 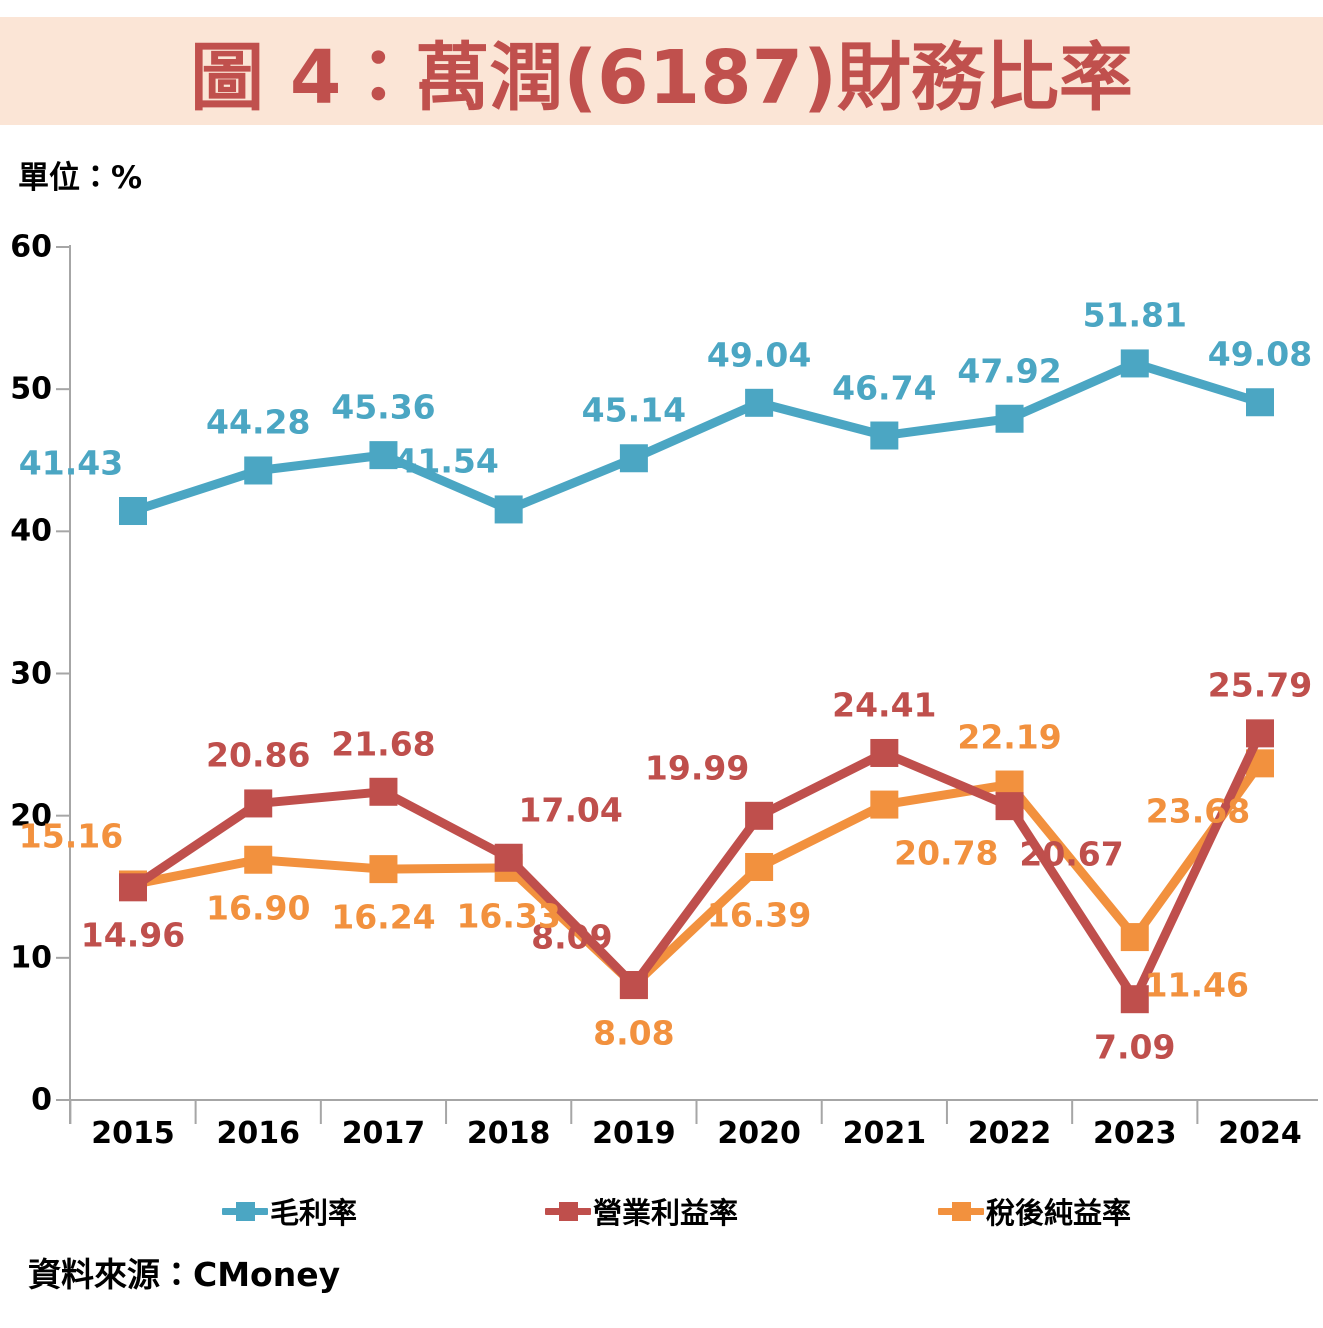 What do you see at coordinates (1135, 1047) in the screenshot?
I see `data-label-operating-margin: 7.09` at bounding box center [1135, 1047].